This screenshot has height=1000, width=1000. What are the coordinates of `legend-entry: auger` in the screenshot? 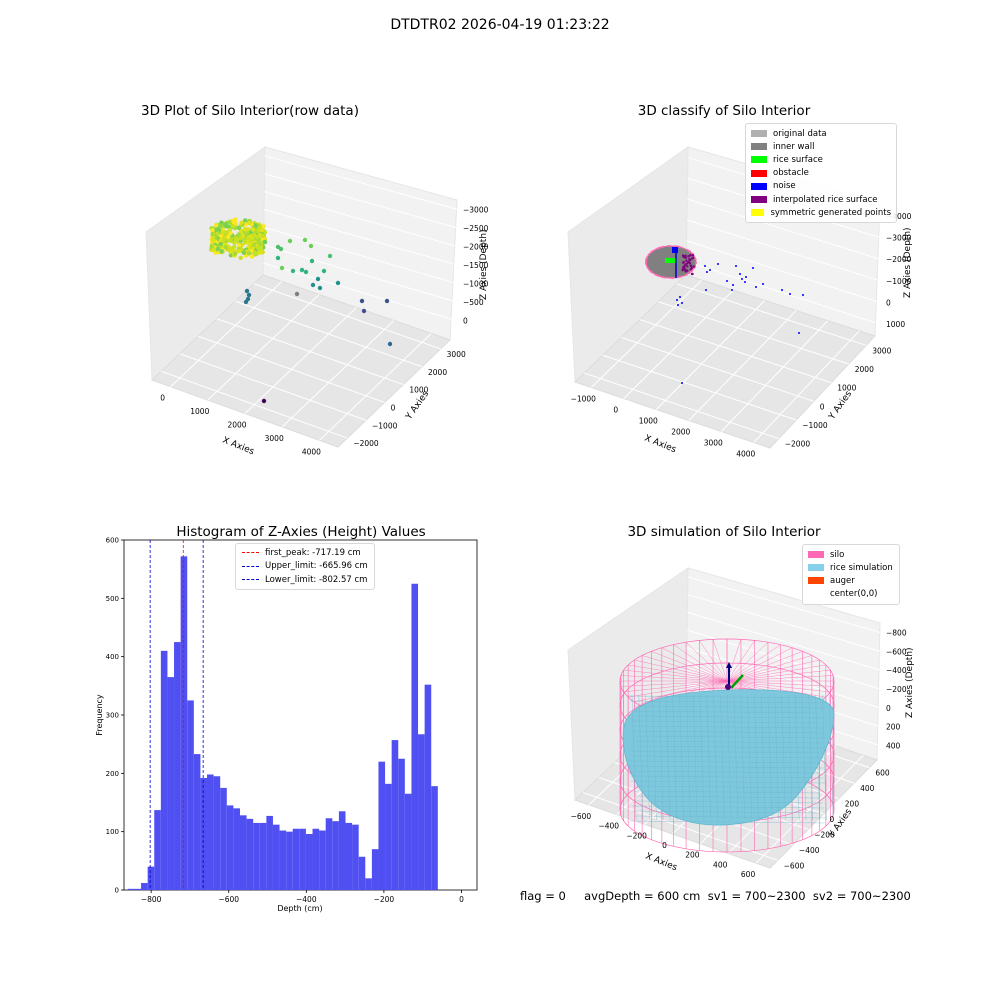 It's located at (851, 580).